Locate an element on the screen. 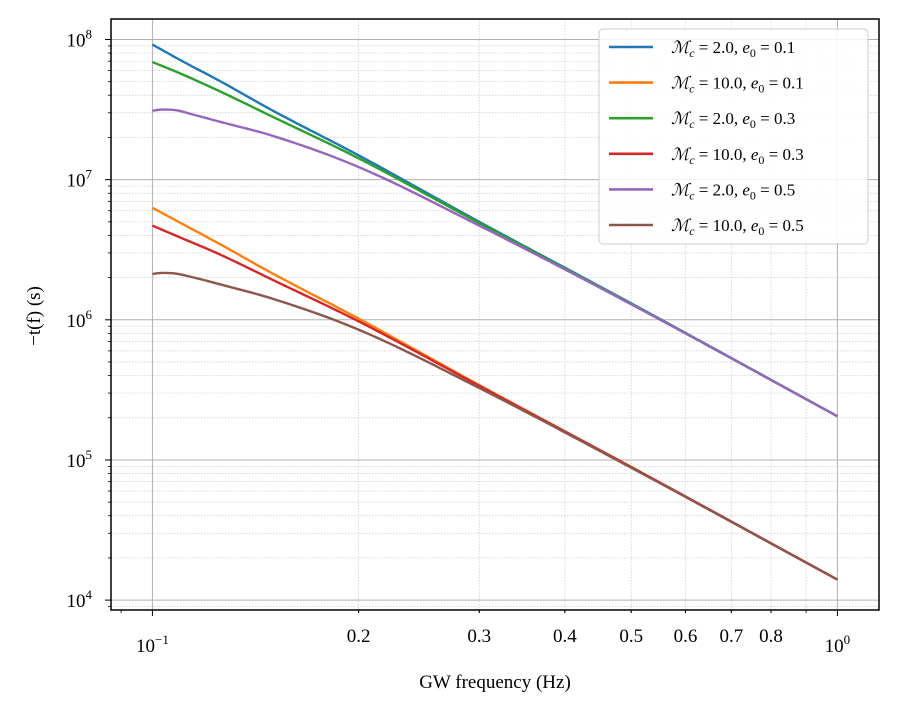 Image resolution: width=898 pixels, height=712 pixels. x-tick-label: 0.4 is located at coordinates (565, 636).